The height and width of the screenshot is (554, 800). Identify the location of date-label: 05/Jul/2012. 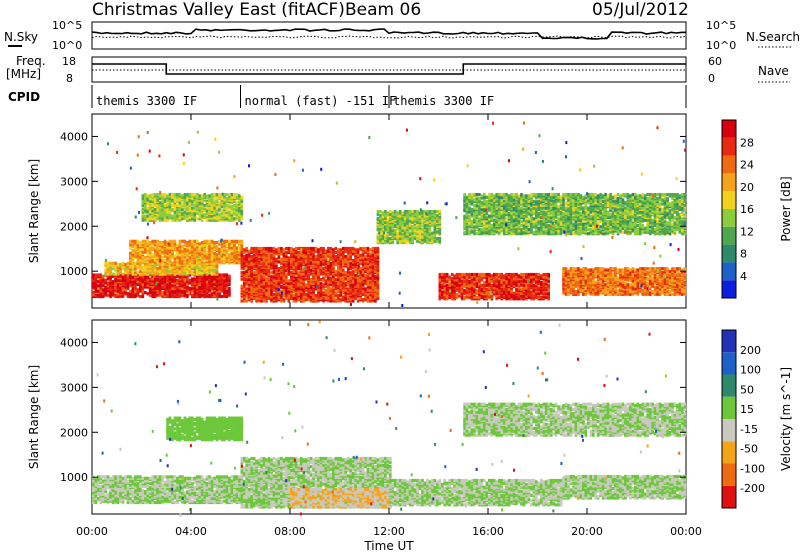
(640, 10).